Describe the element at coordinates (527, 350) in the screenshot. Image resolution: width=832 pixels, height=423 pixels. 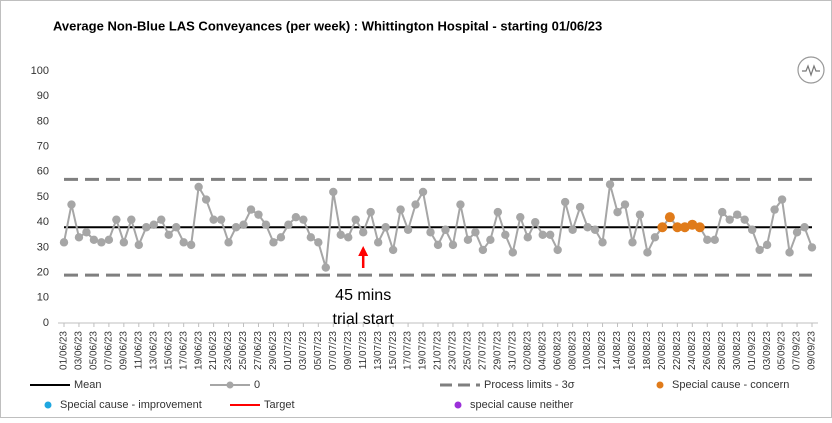
I see `x-tick-label: 02/08/23` at that location.